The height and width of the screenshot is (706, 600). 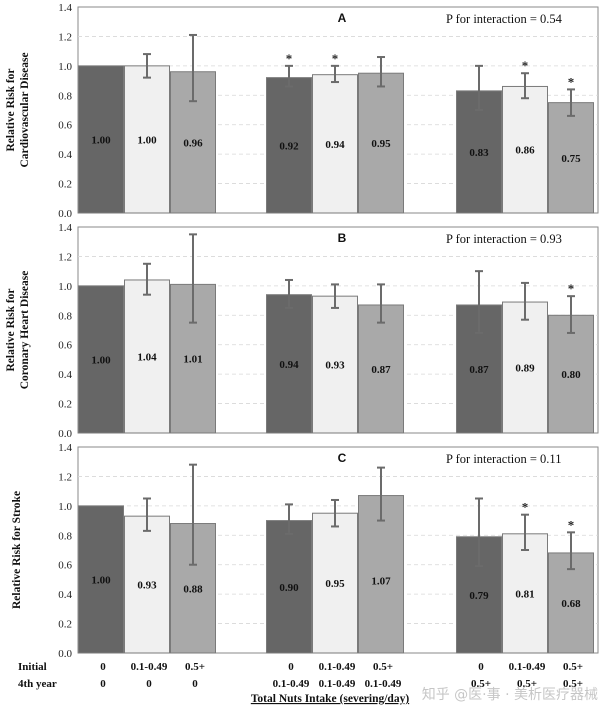 I want to click on data-label: 0.80, so click(x=571, y=375).